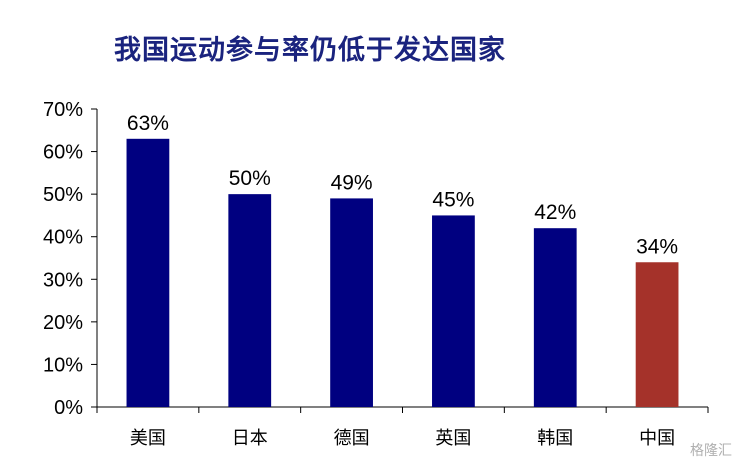  What do you see at coordinates (63, 110) in the screenshot?
I see `y-tick-label: 70%` at bounding box center [63, 110].